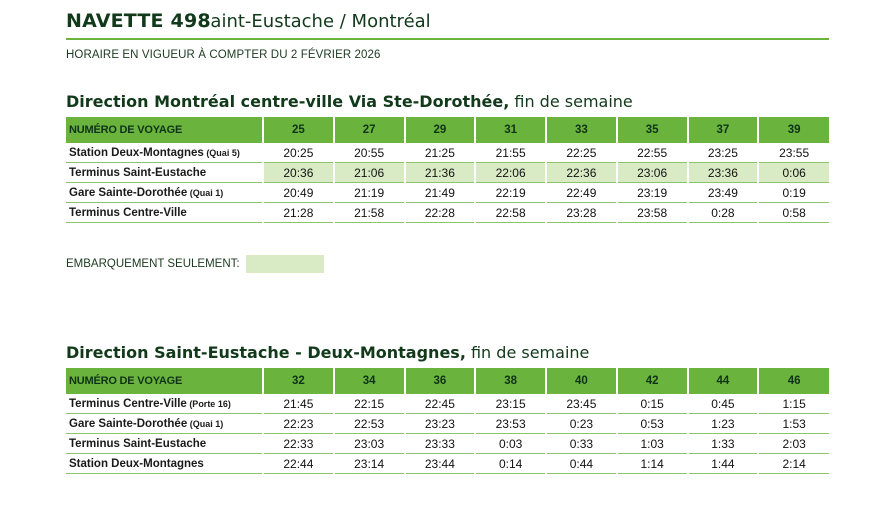 The height and width of the screenshot is (527, 880). I want to click on departure-time: 22:19, so click(510, 192).